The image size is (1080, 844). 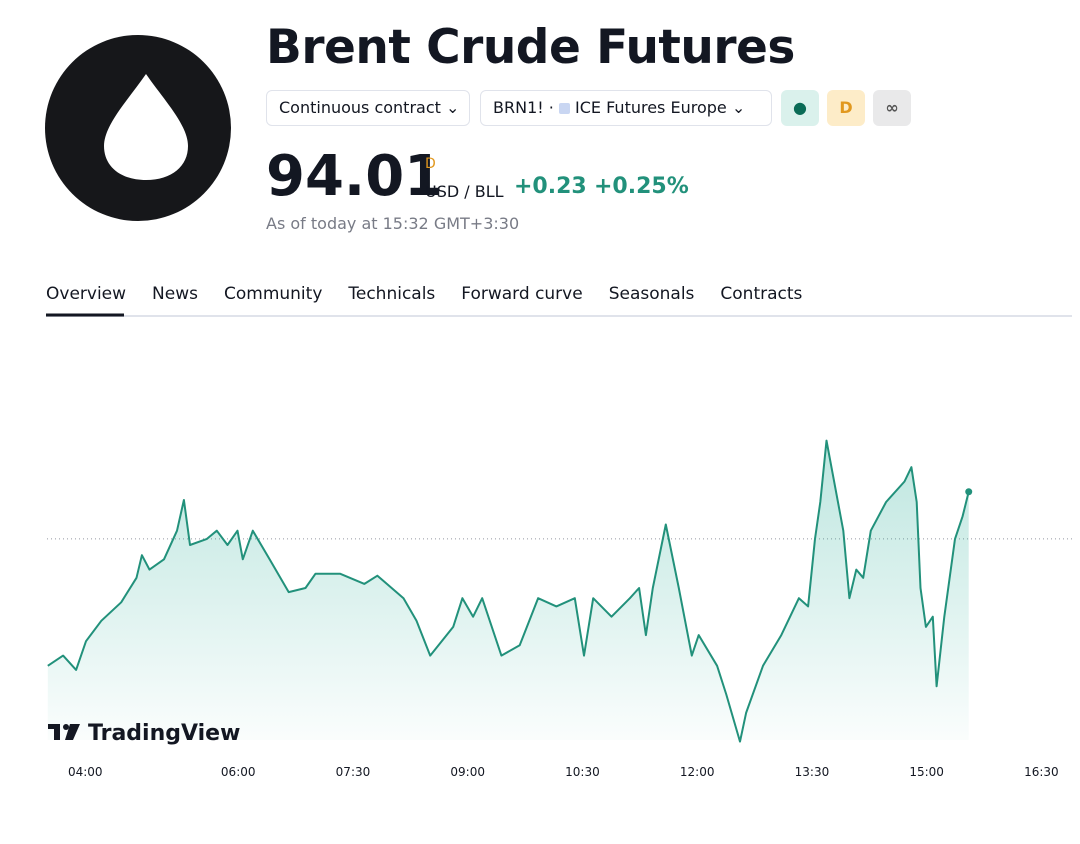 What do you see at coordinates (273, 294) in the screenshot?
I see `tab: Community` at bounding box center [273, 294].